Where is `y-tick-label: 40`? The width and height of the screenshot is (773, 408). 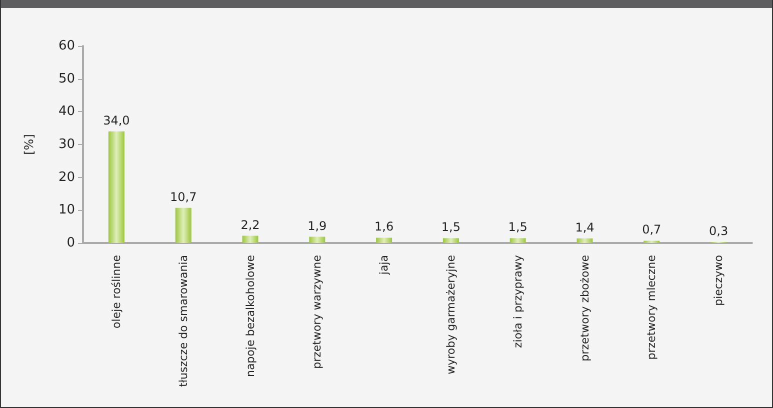
y-tick-label: 40 is located at coordinates (66, 112).